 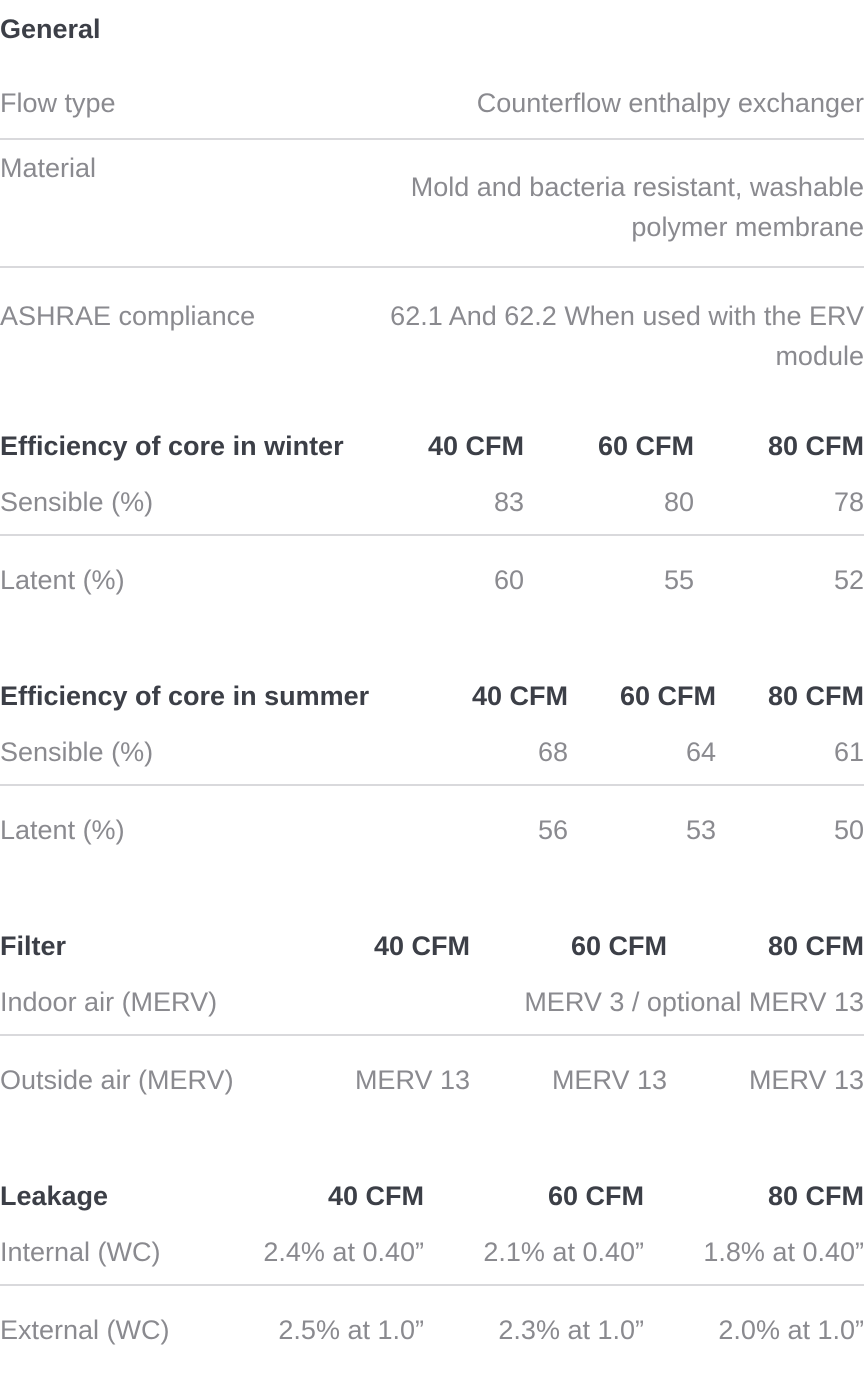 What do you see at coordinates (432, 501) in the screenshot?
I see `table-row: Sensible (%) 83 80 78` at bounding box center [432, 501].